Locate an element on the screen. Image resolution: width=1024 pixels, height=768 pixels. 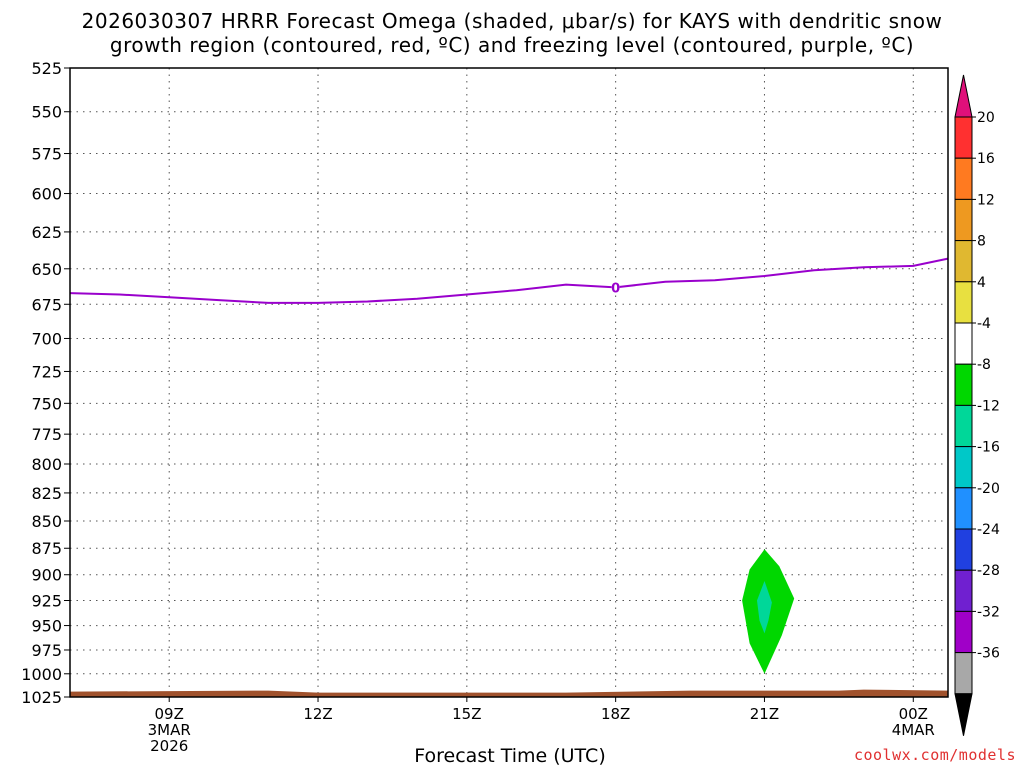
y-tick-label: 850 is located at coordinates (46, 521).